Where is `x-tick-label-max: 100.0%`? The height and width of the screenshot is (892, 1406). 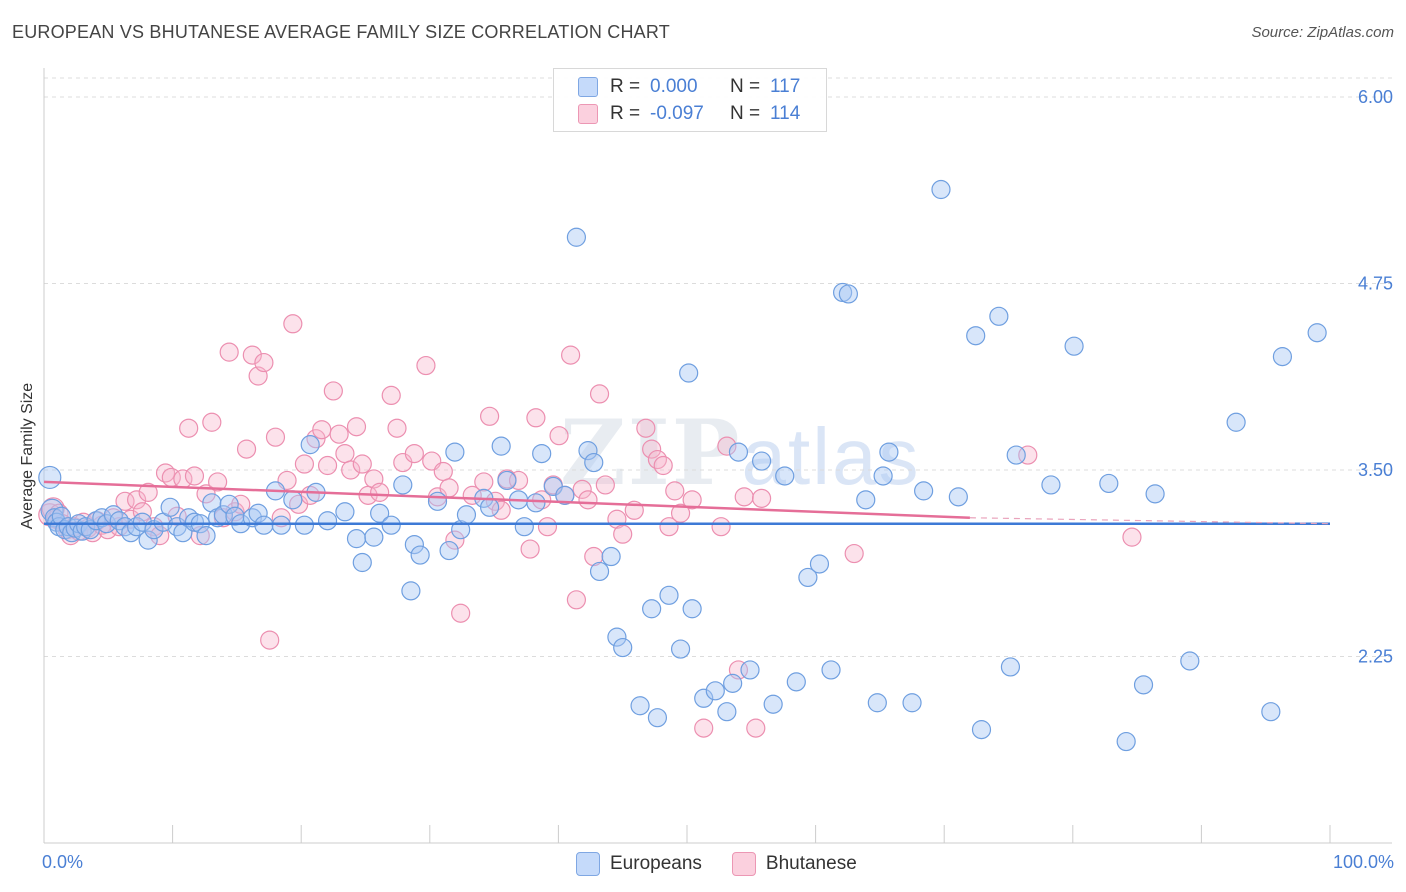
x-tick-label-max: 100.0% is located at coordinates (1363, 862).